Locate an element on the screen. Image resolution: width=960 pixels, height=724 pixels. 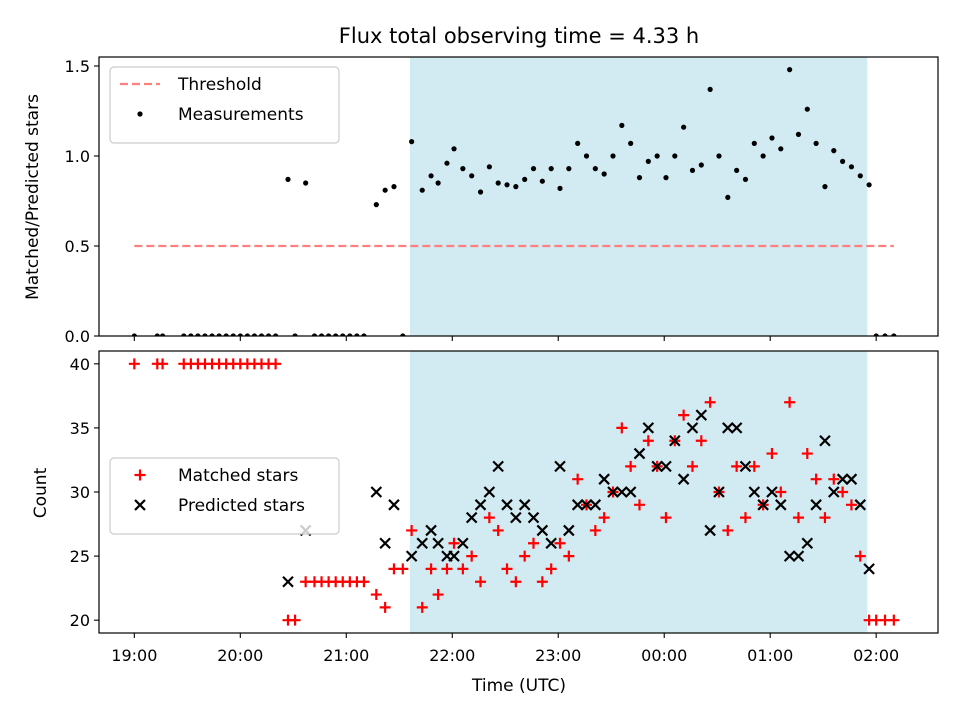
y-tick-label: 0.0 is located at coordinates (77, 336).